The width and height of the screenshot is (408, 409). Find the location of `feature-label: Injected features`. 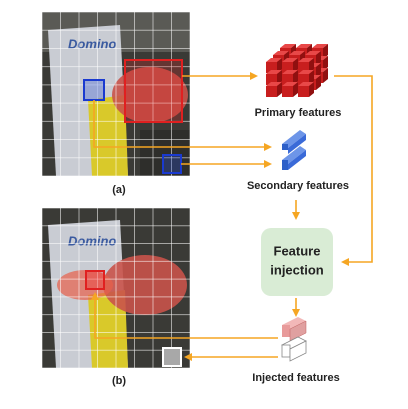

feature-label: Injected features is located at coordinates (295, 378).